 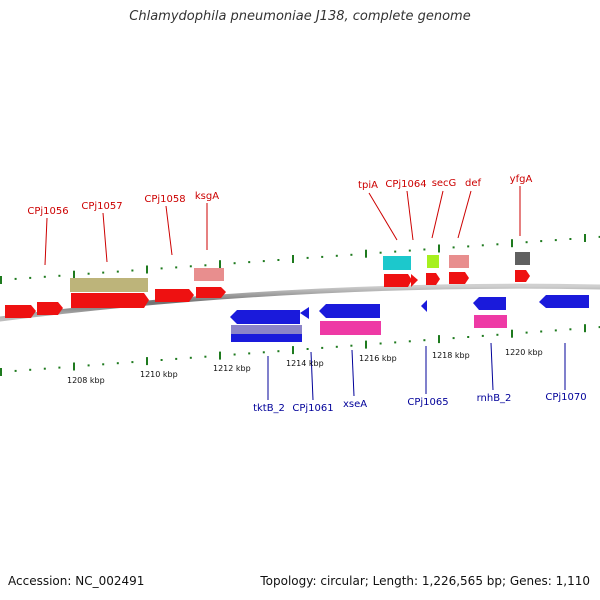 I want to click on accession-text: Accession: NC_002491, so click(x=76, y=581).